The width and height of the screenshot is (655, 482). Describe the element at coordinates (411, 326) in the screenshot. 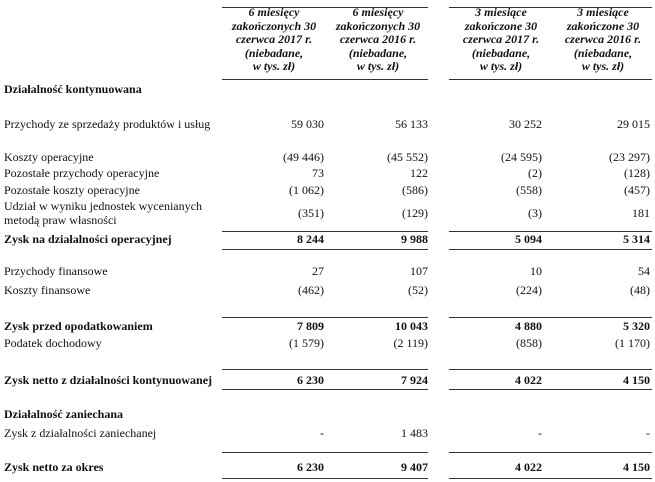

I see `cell-value: 10 043` at that location.